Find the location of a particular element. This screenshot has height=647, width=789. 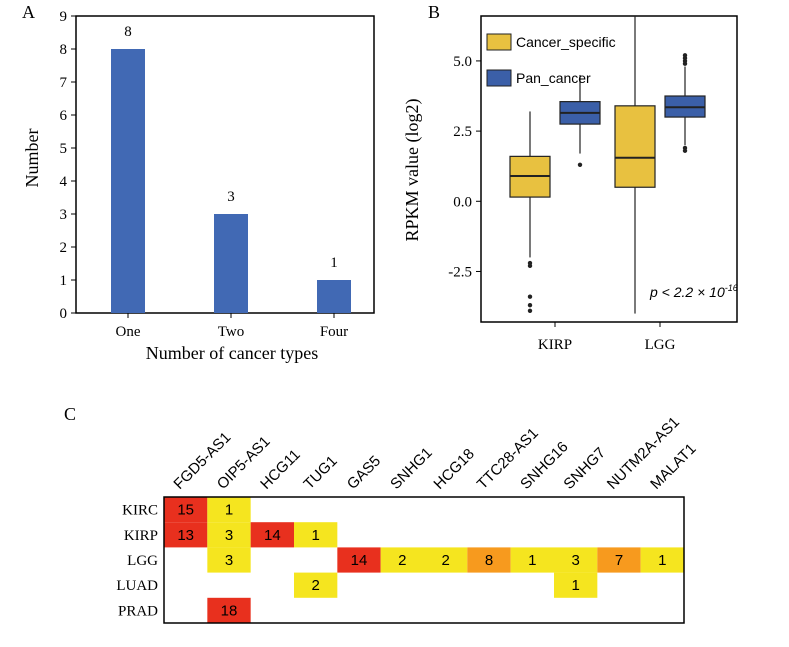

heatmap-cell-value: 7 is located at coordinates (619, 560).